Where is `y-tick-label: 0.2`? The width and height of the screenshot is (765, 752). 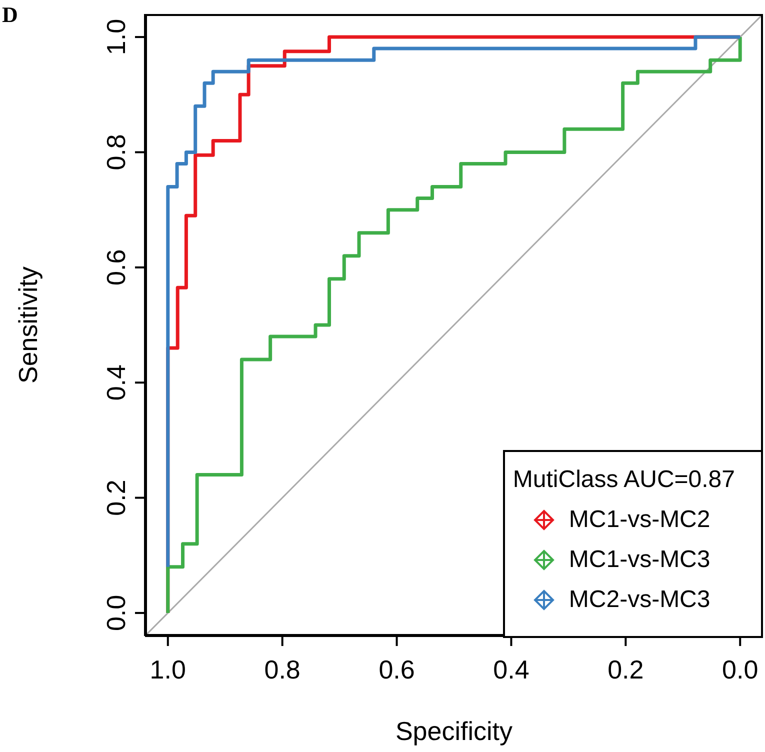
y-tick-label: 0.2 is located at coordinates (116, 498).